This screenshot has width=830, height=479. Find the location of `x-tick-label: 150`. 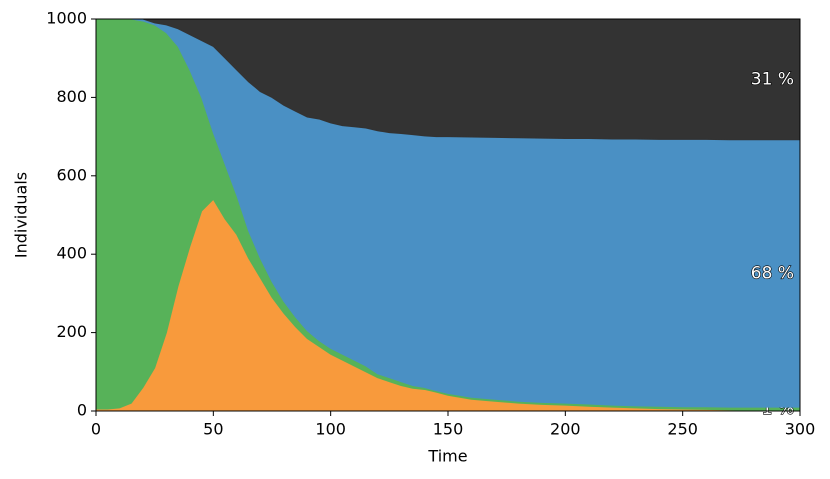

x-tick-label: 150 is located at coordinates (448, 429).